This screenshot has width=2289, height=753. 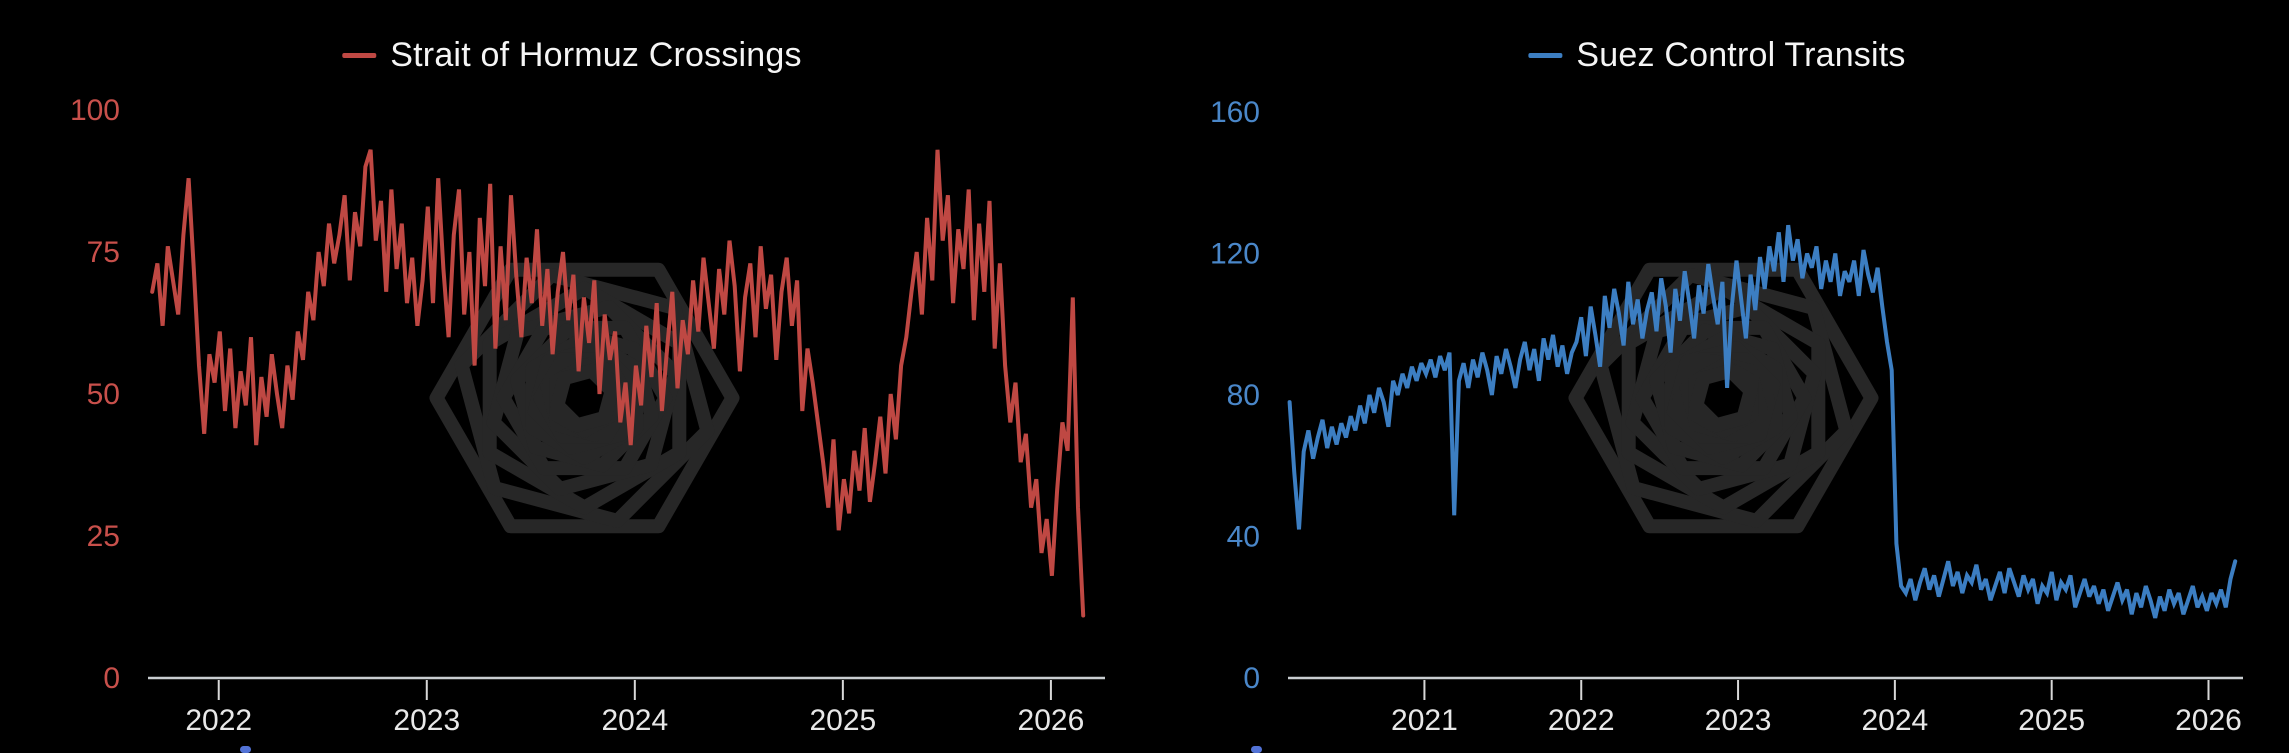 What do you see at coordinates (95, 110) in the screenshot?
I see `y-tick-label: 100` at bounding box center [95, 110].